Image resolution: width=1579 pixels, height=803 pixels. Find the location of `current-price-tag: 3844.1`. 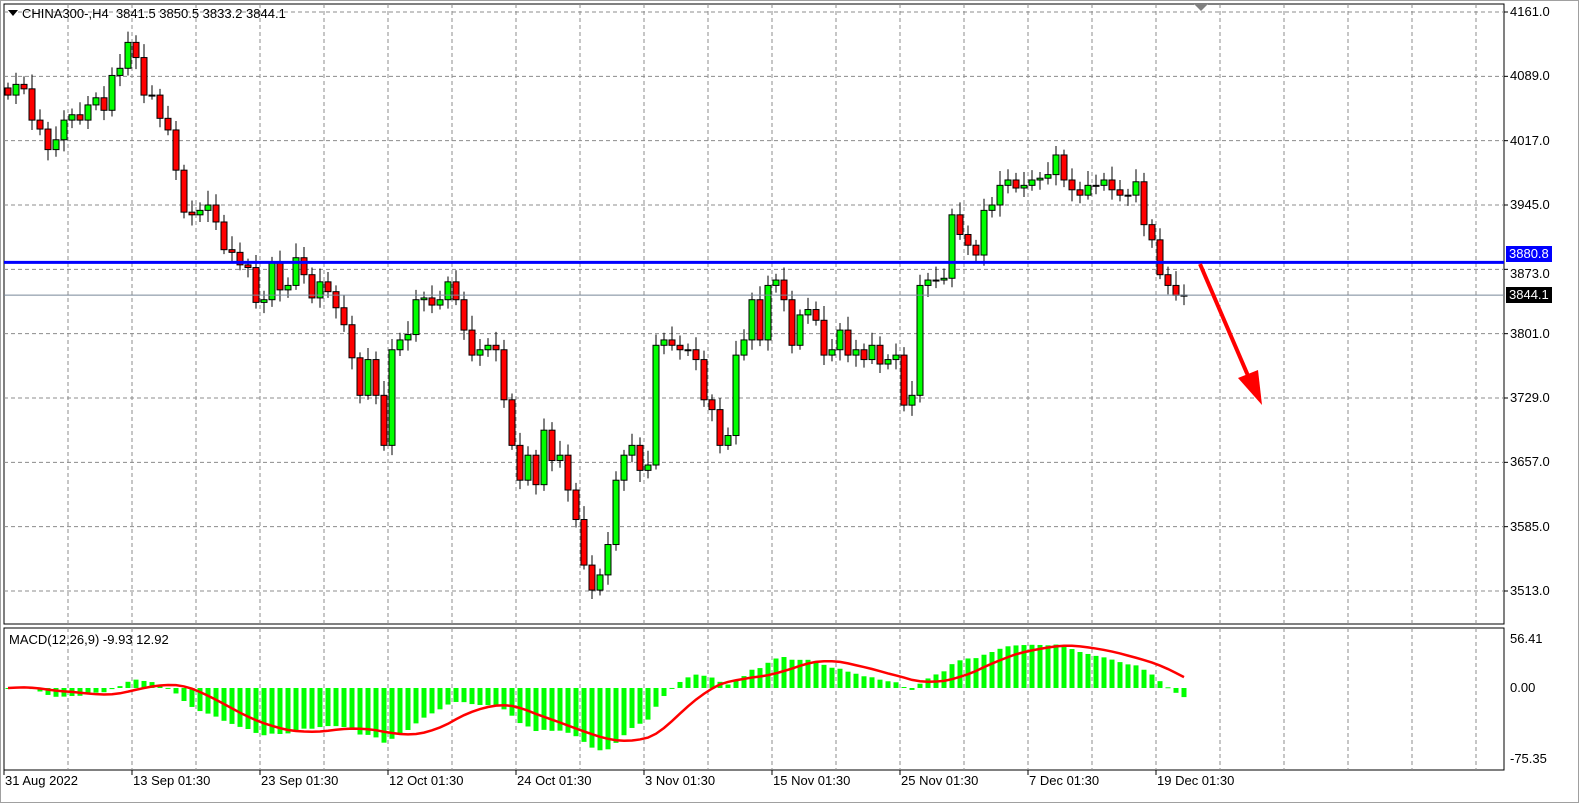

current-price-tag: 3844.1 is located at coordinates (1529, 295).